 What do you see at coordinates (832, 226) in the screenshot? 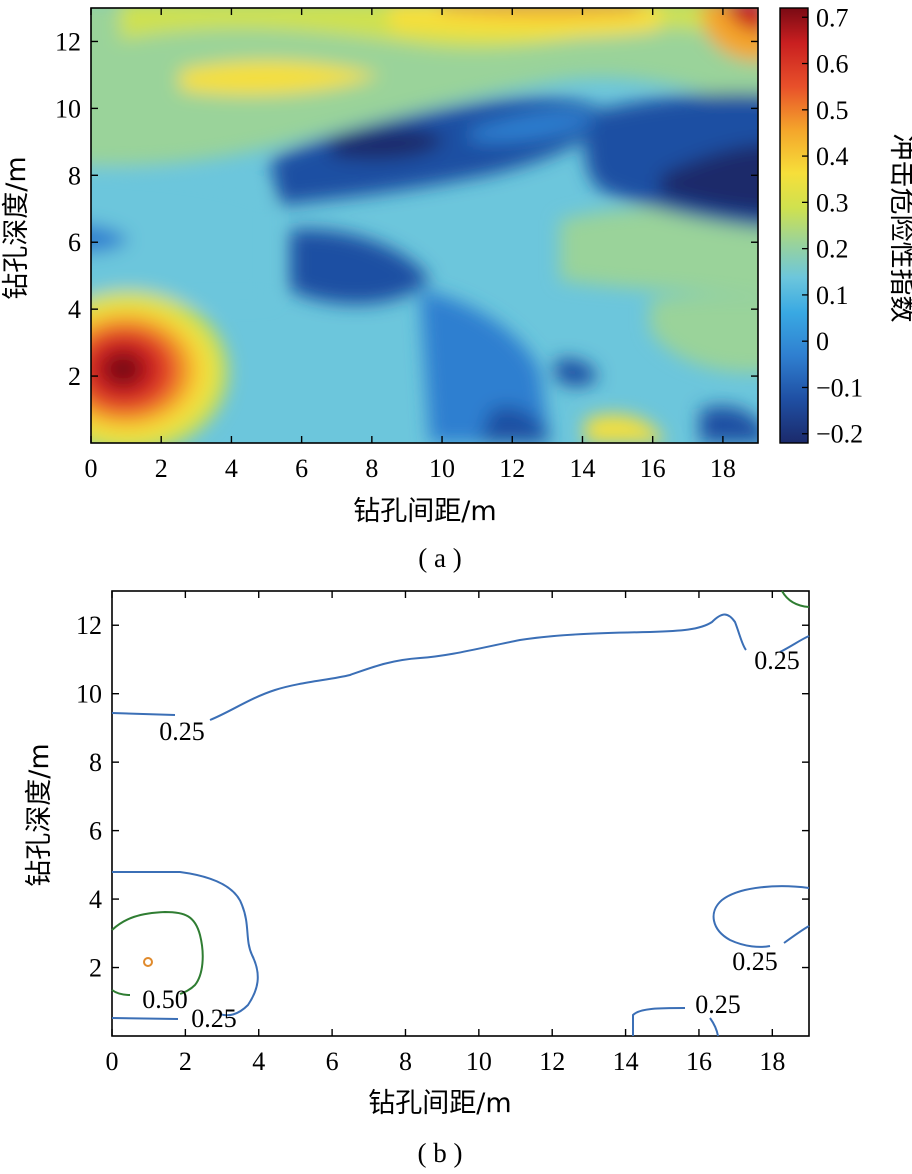
I see `colorbar-ticks: 0.7 0.6 0.5 0.4 0.3 0.2 0.1 0 −0.1 −0.2` at bounding box center [832, 226].